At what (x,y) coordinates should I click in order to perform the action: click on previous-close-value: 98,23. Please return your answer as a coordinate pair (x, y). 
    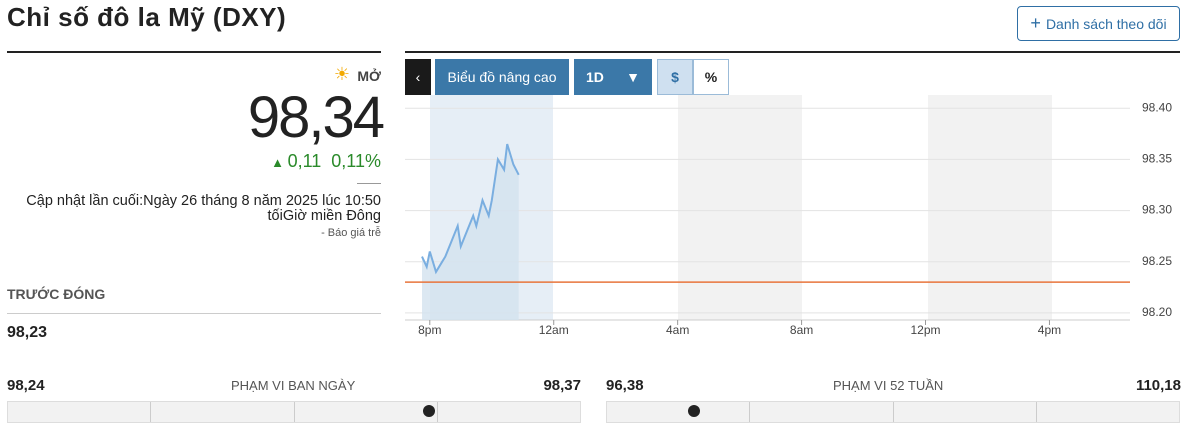
    Looking at the image, I should click on (27, 332).